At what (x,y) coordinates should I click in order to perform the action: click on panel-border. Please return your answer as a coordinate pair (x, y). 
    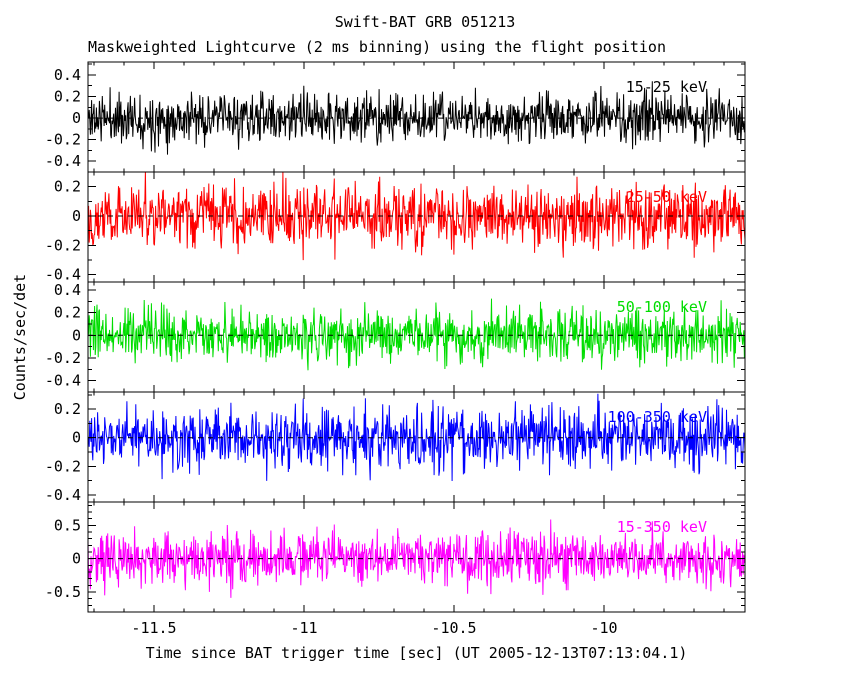
    Looking at the image, I should click on (416, 557).